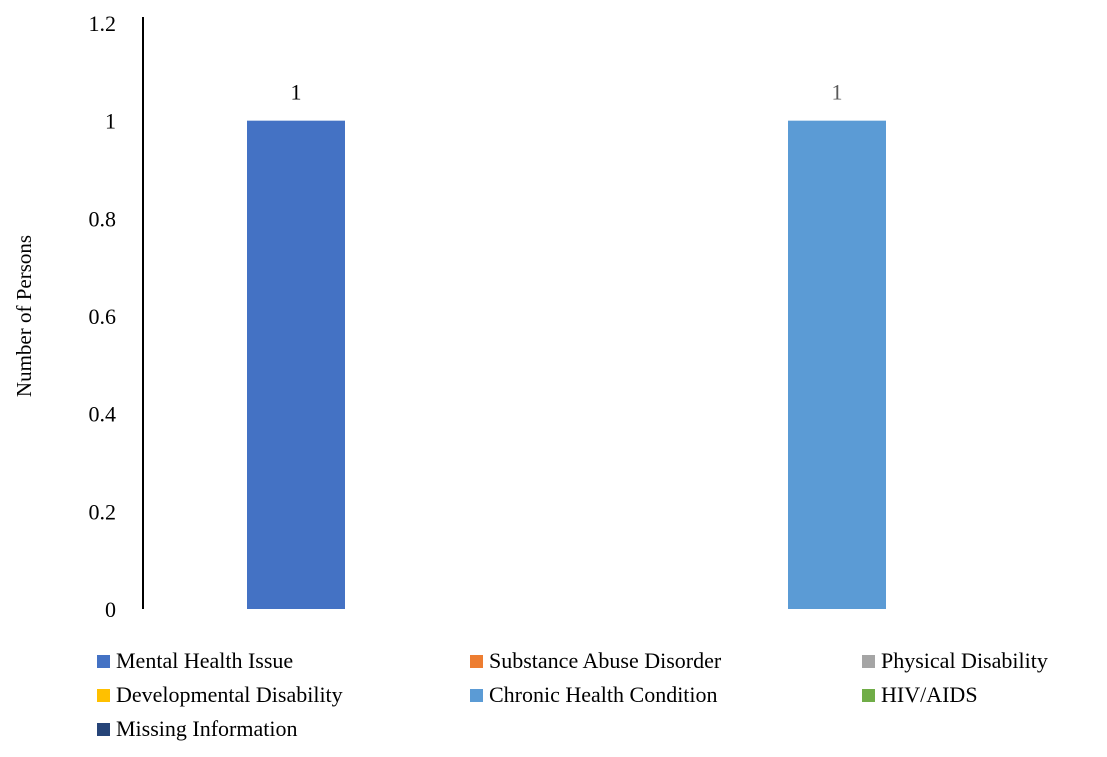 The image size is (1107, 757). What do you see at coordinates (837, 365) in the screenshot?
I see `bar-chronic-health-condition` at bounding box center [837, 365].